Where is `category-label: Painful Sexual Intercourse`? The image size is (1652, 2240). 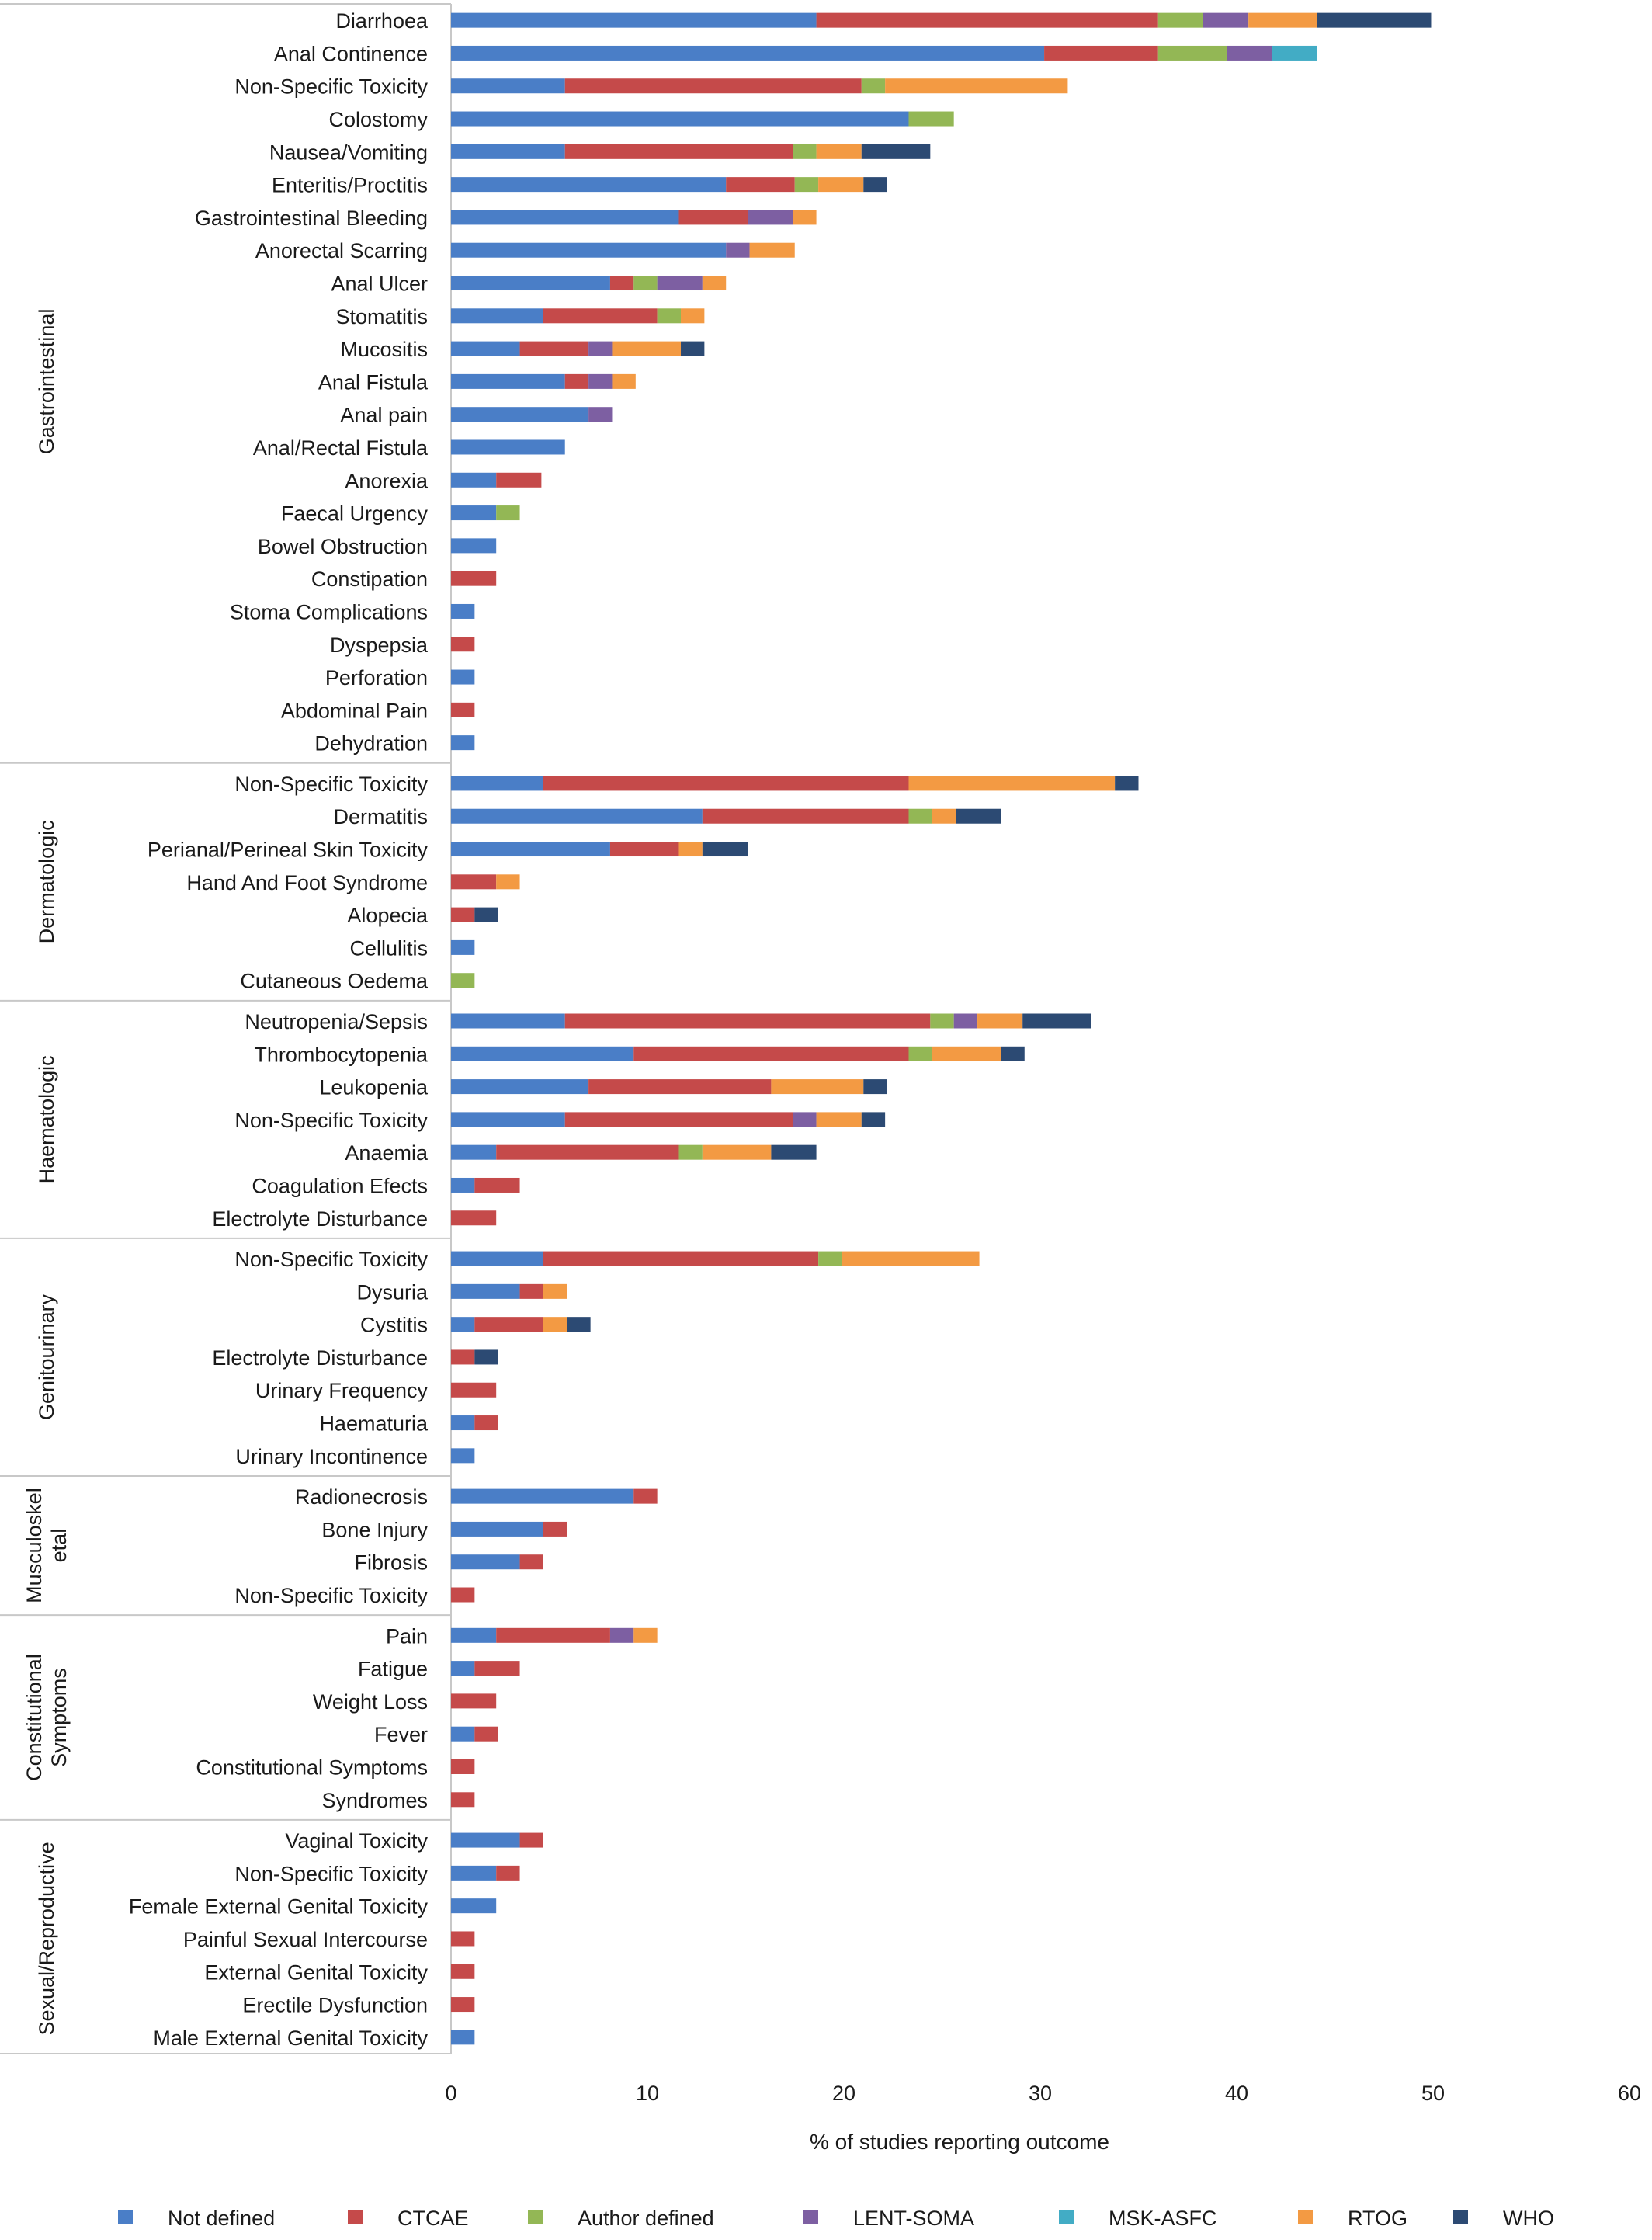 category-label: Painful Sexual Intercourse is located at coordinates (305, 1939).